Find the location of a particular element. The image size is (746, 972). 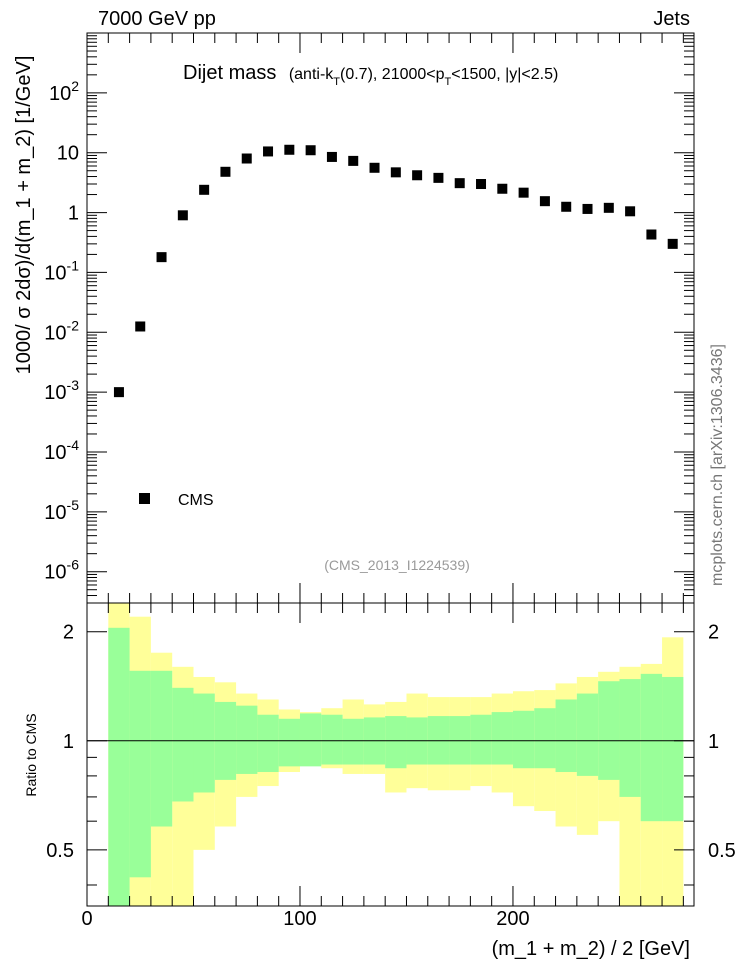

ratio-y-tick-label-right: 1 is located at coordinates (713, 742).